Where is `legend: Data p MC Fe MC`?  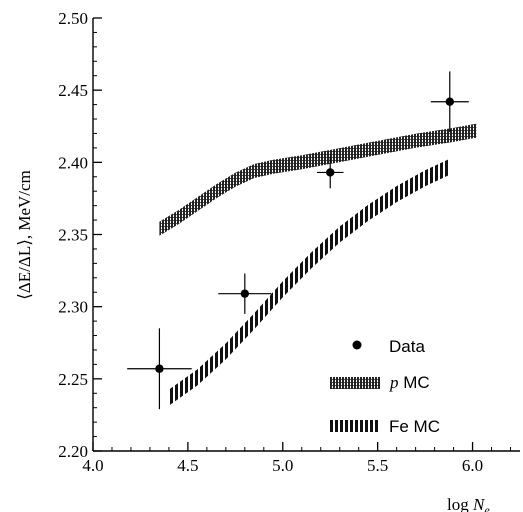
legend: Data p MC Fe MC is located at coordinates (385, 386).